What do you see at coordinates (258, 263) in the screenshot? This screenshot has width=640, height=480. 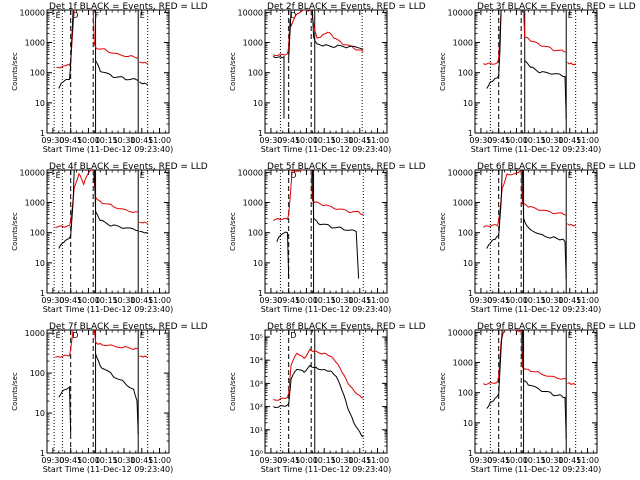 I see `panel-5-ytick-label: 10` at bounding box center [258, 263].